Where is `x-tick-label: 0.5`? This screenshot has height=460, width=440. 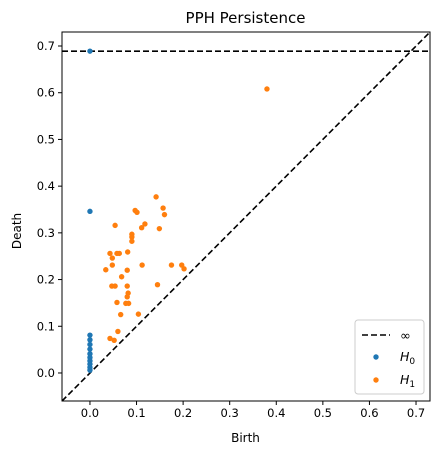
x-tick-label: 0.5 is located at coordinates (323, 413).